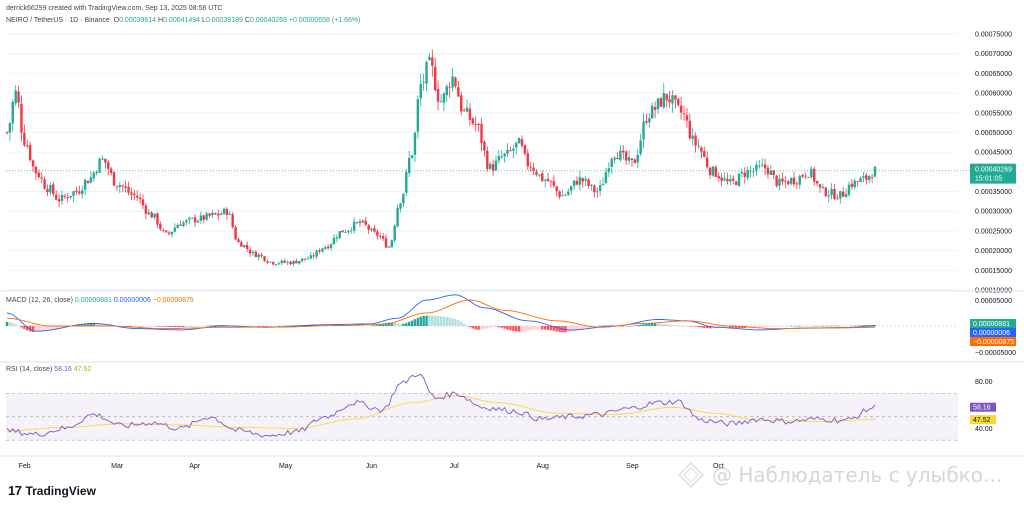 The image size is (1024, 507). Describe the element at coordinates (440, 313) in the screenshot. I see `macd-line` at that location.